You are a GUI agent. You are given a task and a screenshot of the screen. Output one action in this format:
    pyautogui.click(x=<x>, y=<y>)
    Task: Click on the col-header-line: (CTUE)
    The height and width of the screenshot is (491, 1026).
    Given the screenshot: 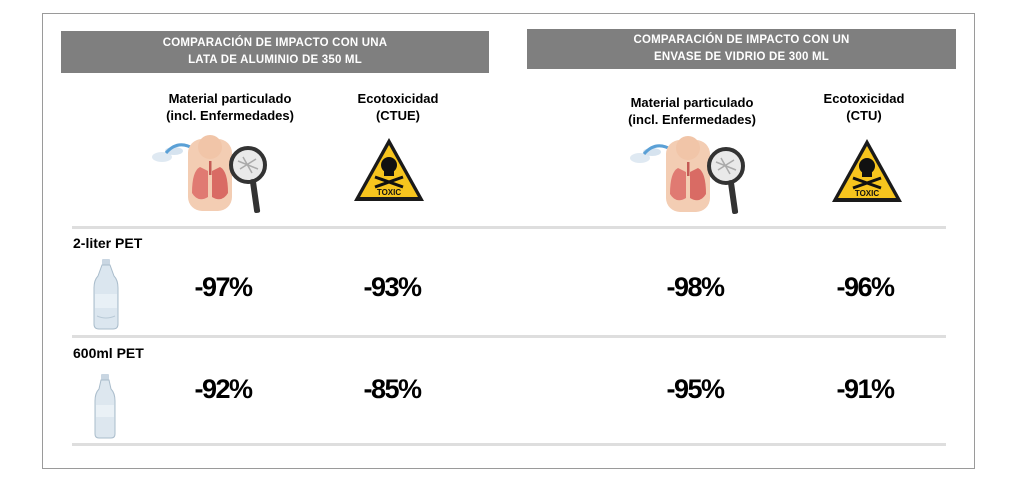 What is the action you would take?
    pyautogui.click(x=398, y=115)
    